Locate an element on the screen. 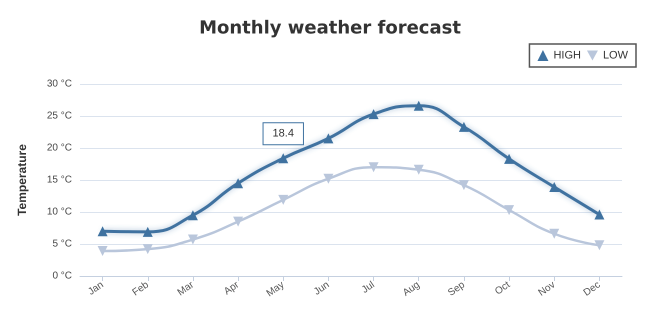  y-tick-label: 0 °C is located at coordinates (62, 276).